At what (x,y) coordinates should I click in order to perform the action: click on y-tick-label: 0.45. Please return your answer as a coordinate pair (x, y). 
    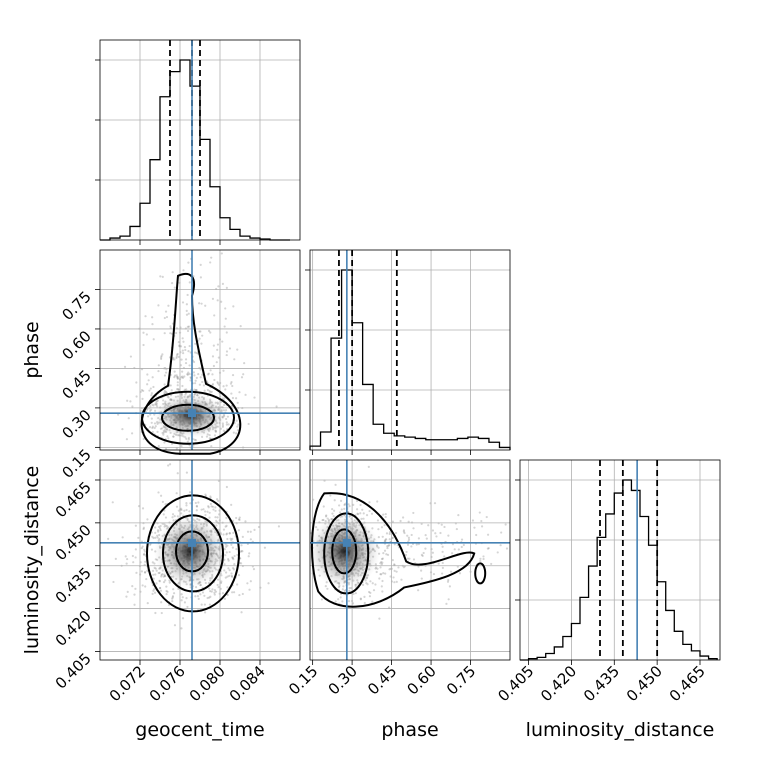
    Looking at the image, I should click on (76, 385).